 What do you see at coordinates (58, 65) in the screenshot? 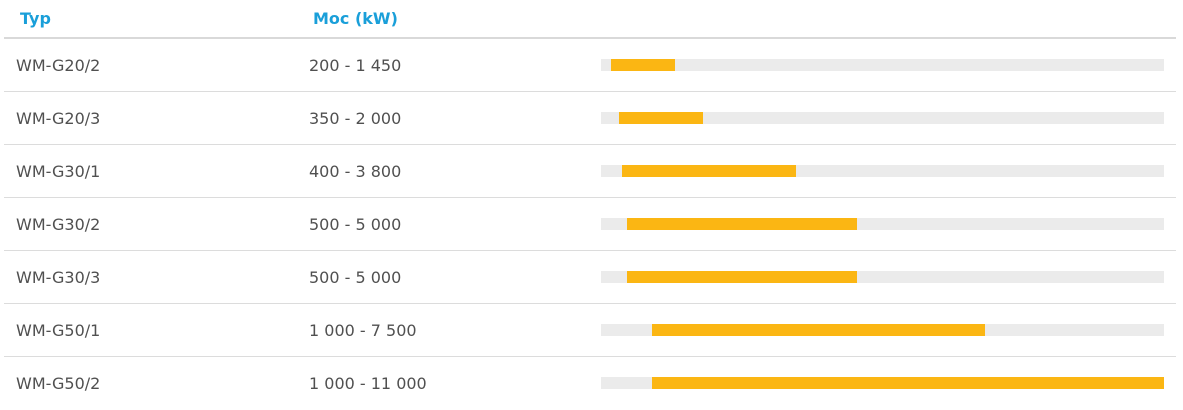
I see `type-cell: WM-G20/2` at bounding box center [58, 65].